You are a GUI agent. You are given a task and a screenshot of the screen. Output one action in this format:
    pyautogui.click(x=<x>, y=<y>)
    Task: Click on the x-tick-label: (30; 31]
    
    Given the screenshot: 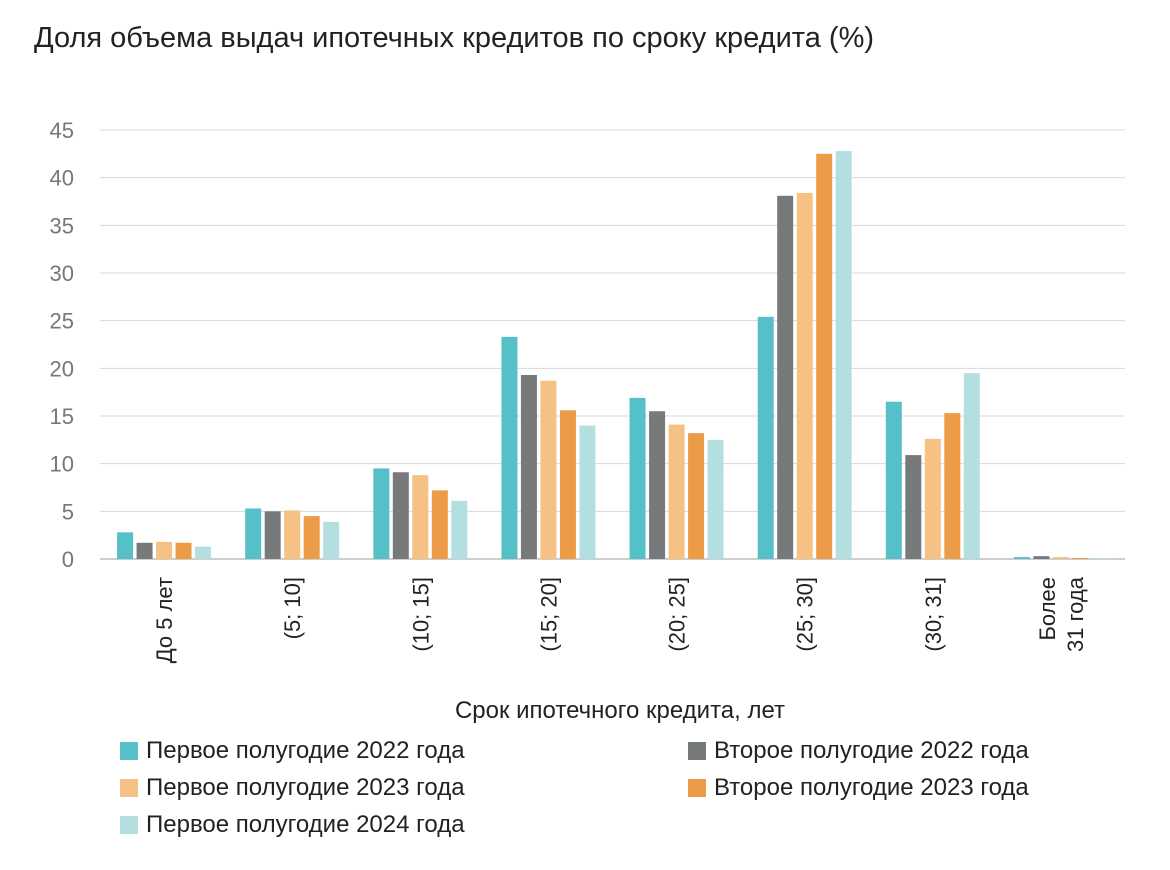 What is the action you would take?
    pyautogui.click(x=933, y=614)
    